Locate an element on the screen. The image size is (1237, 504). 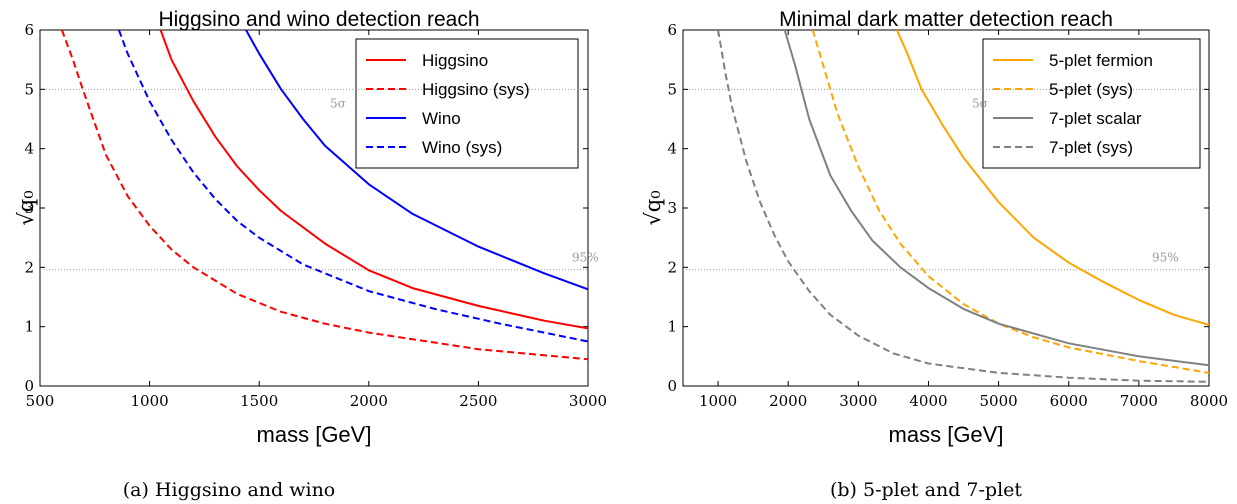
x-tick-label: 2500 is located at coordinates (478, 401).